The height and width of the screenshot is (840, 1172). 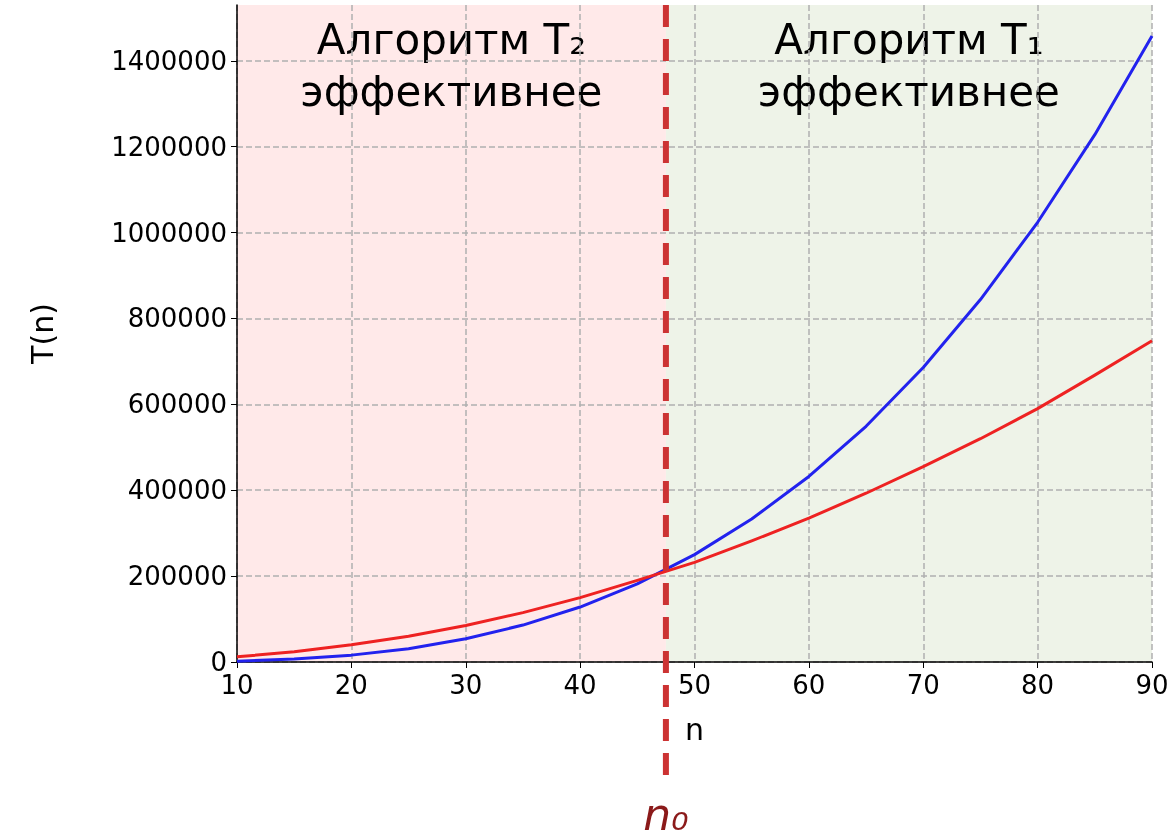 What do you see at coordinates (237, 685) in the screenshot?
I see `x-tick-label: 10` at bounding box center [237, 685].